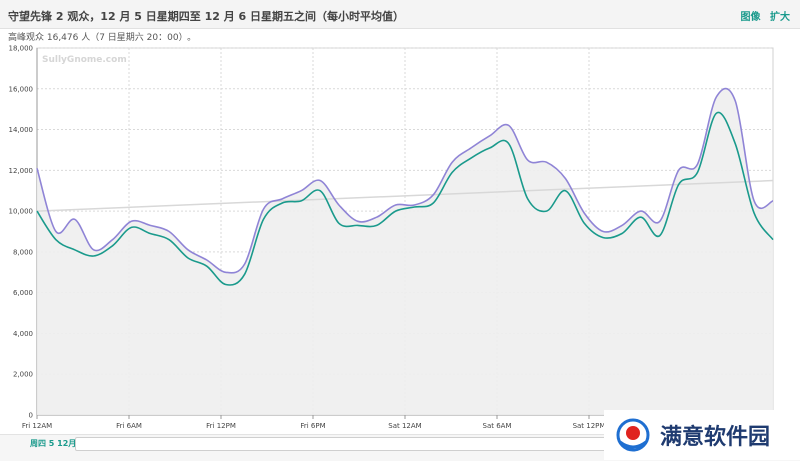  Describe the element at coordinates (762, 15) in the screenshot. I see `header-actions: 图像 扩大` at that location.